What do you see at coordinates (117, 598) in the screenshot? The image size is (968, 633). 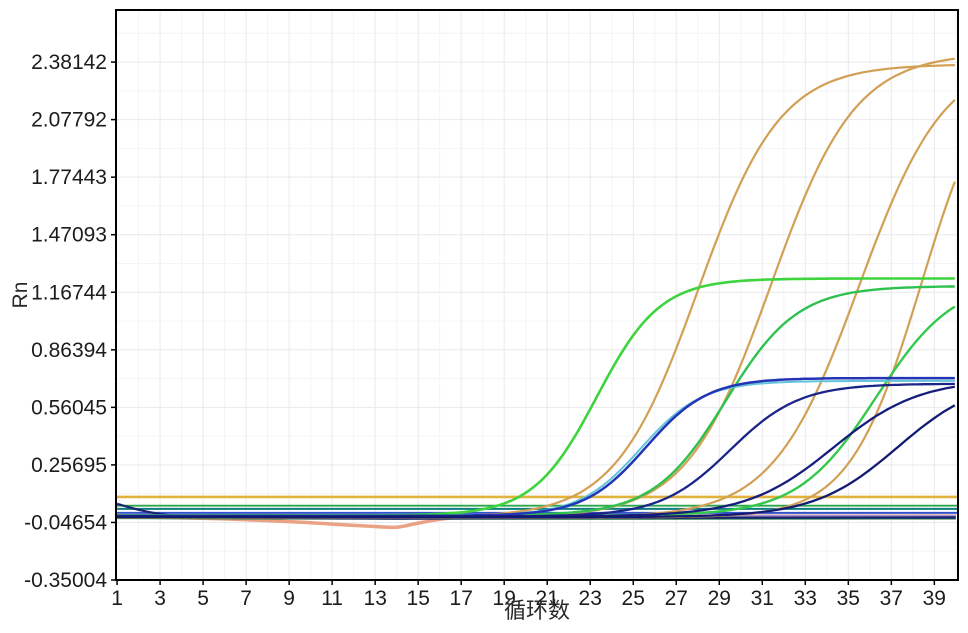 I see `x-tick-label: 1` at bounding box center [117, 598].